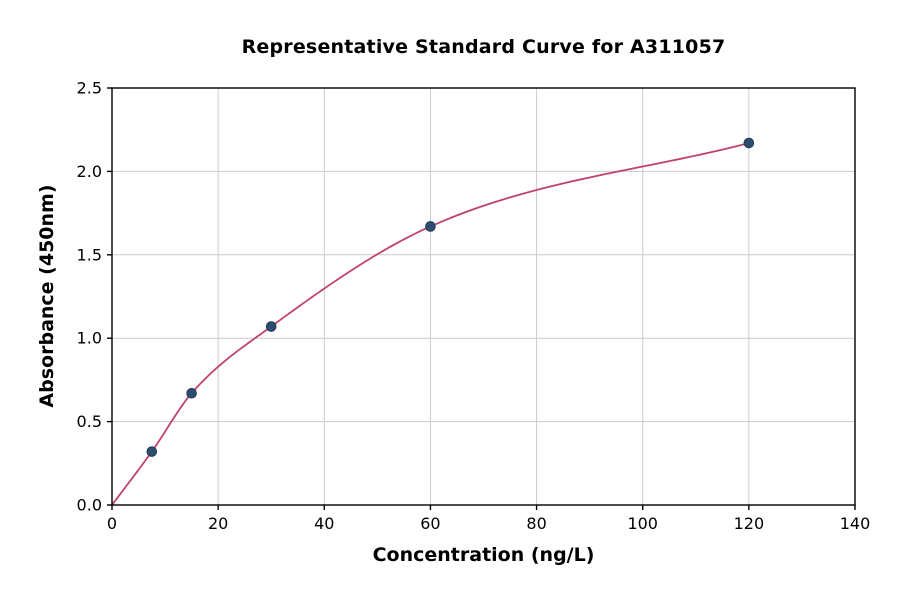 This screenshot has height=594, width=900. What do you see at coordinates (89, 338) in the screenshot?
I see `y-tick-label: 1.0` at bounding box center [89, 338].